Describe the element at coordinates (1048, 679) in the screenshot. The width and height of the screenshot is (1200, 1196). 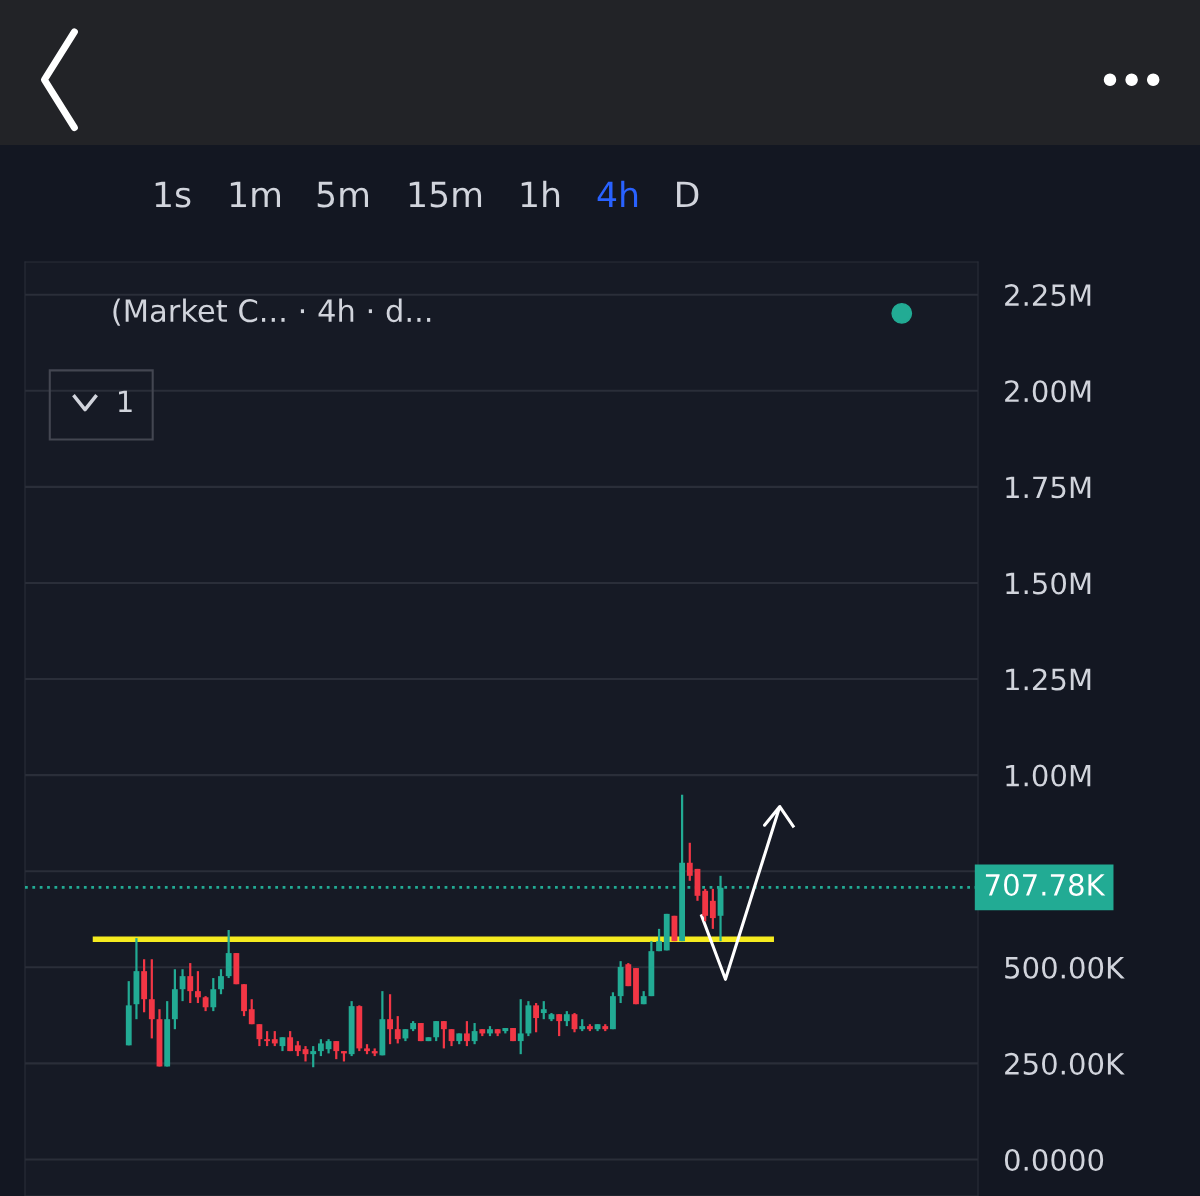
I see `y-tick-label: 1.25M` at that location.